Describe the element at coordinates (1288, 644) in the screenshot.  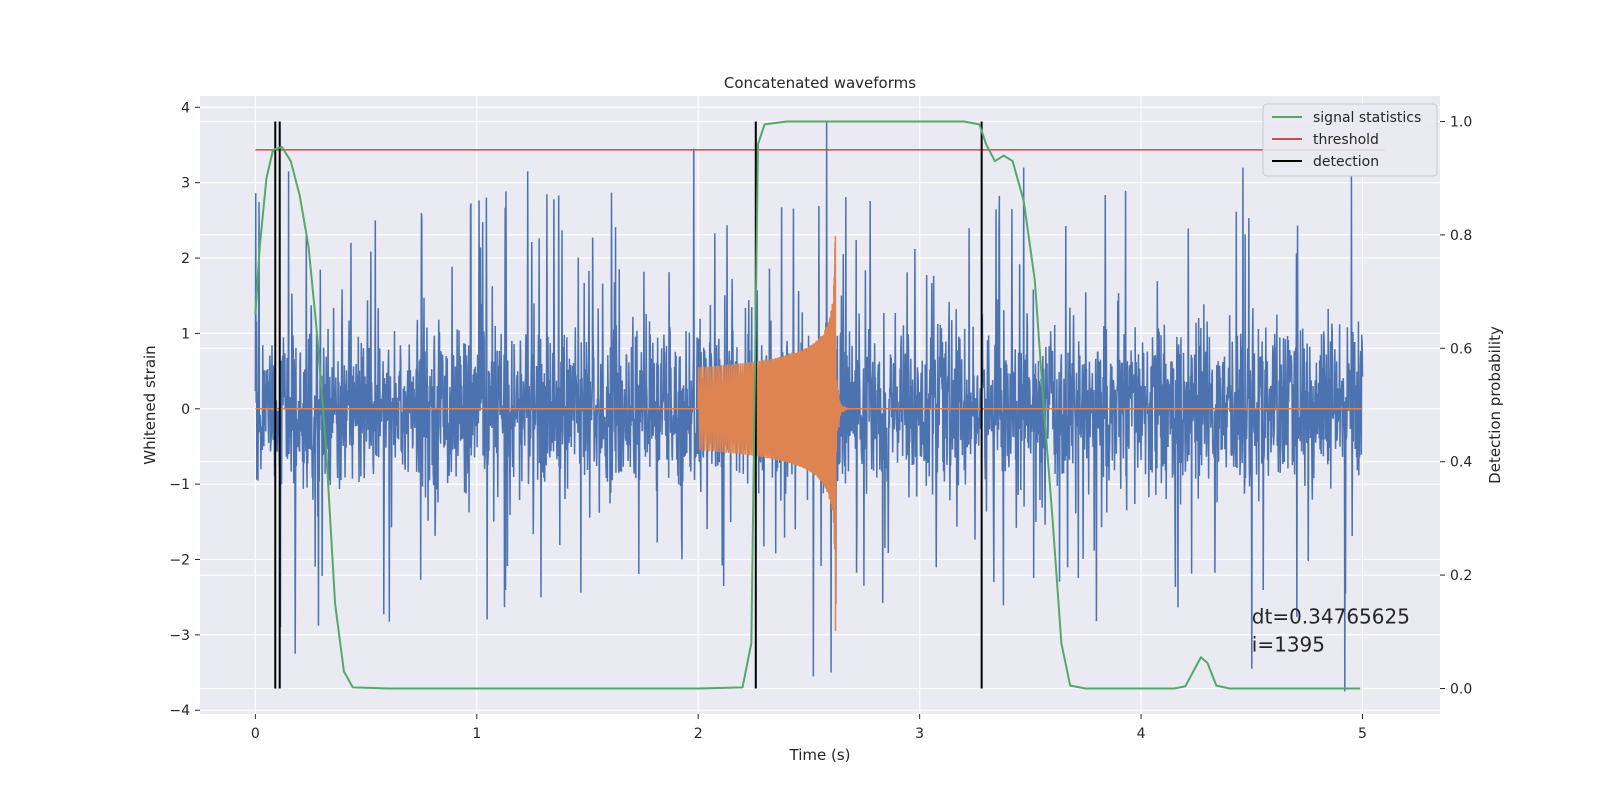
I see `annotation-text: i=1395` at that location.